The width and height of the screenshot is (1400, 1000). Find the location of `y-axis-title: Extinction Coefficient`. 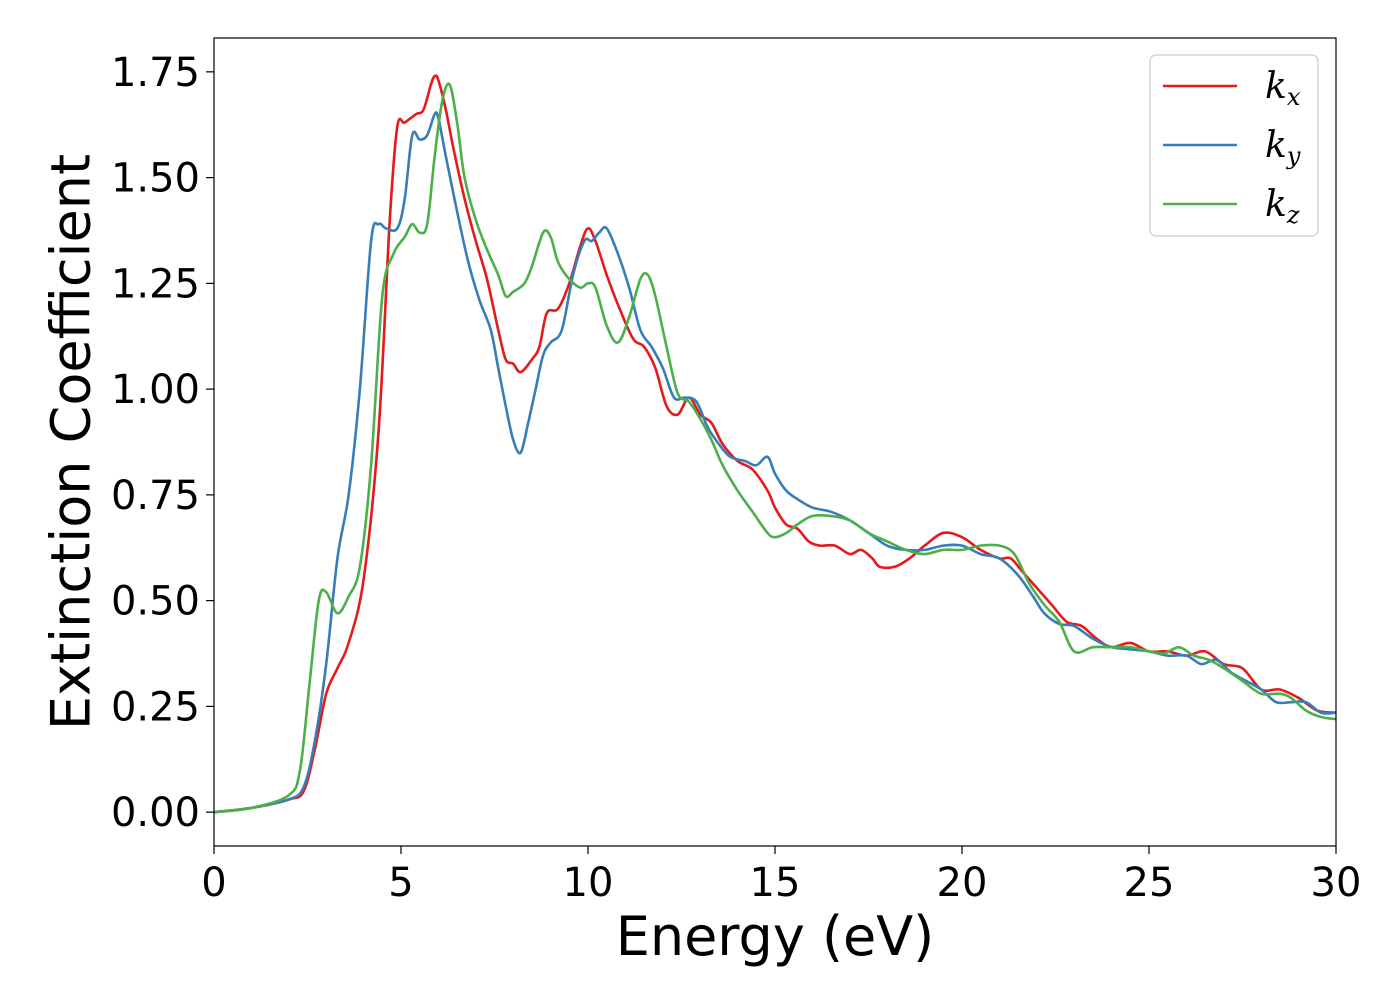

y-axis-title: Extinction Coefficient is located at coordinates (71, 442).